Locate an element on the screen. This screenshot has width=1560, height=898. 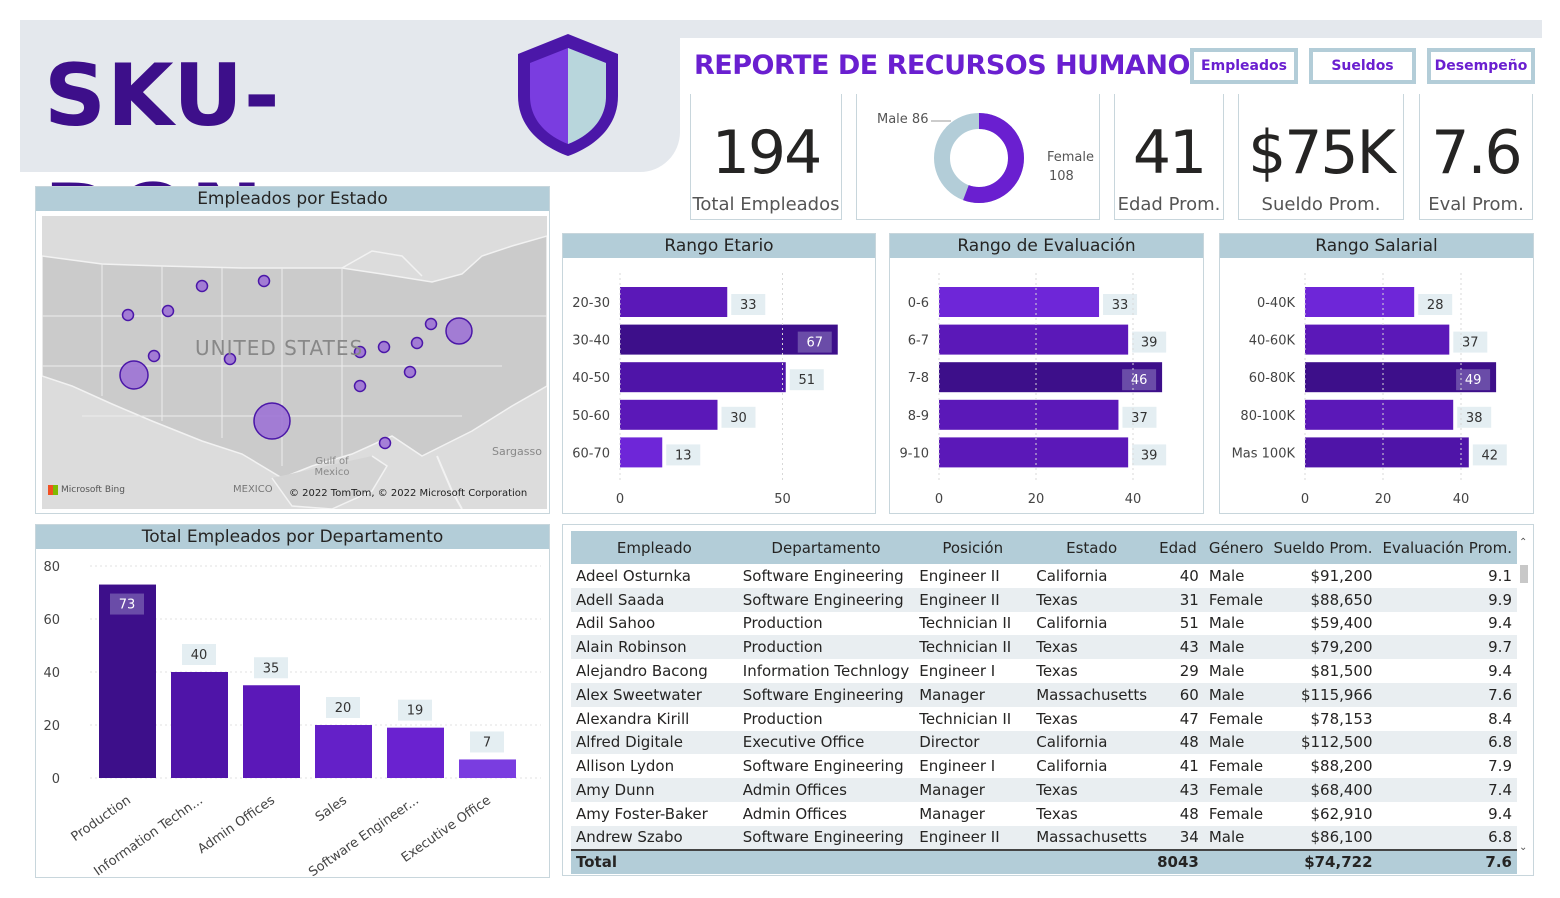
table-cell: 7.6 is located at coordinates (1447, 694).